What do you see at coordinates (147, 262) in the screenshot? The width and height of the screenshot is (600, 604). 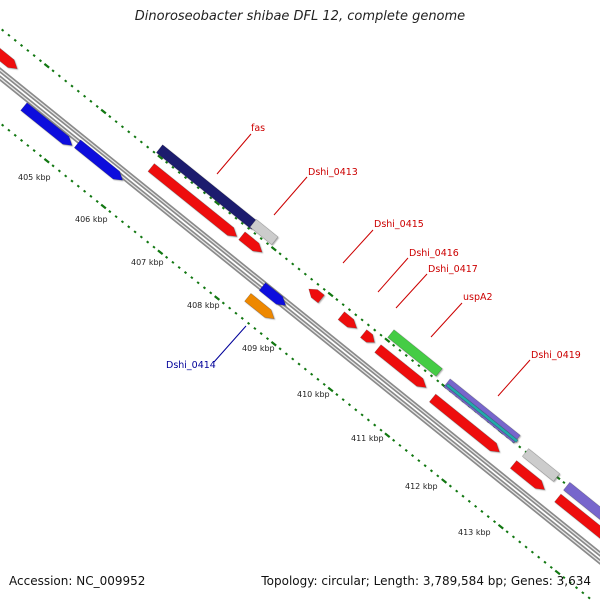 I see `kbp-label-407: 407 kbp` at bounding box center [147, 262].